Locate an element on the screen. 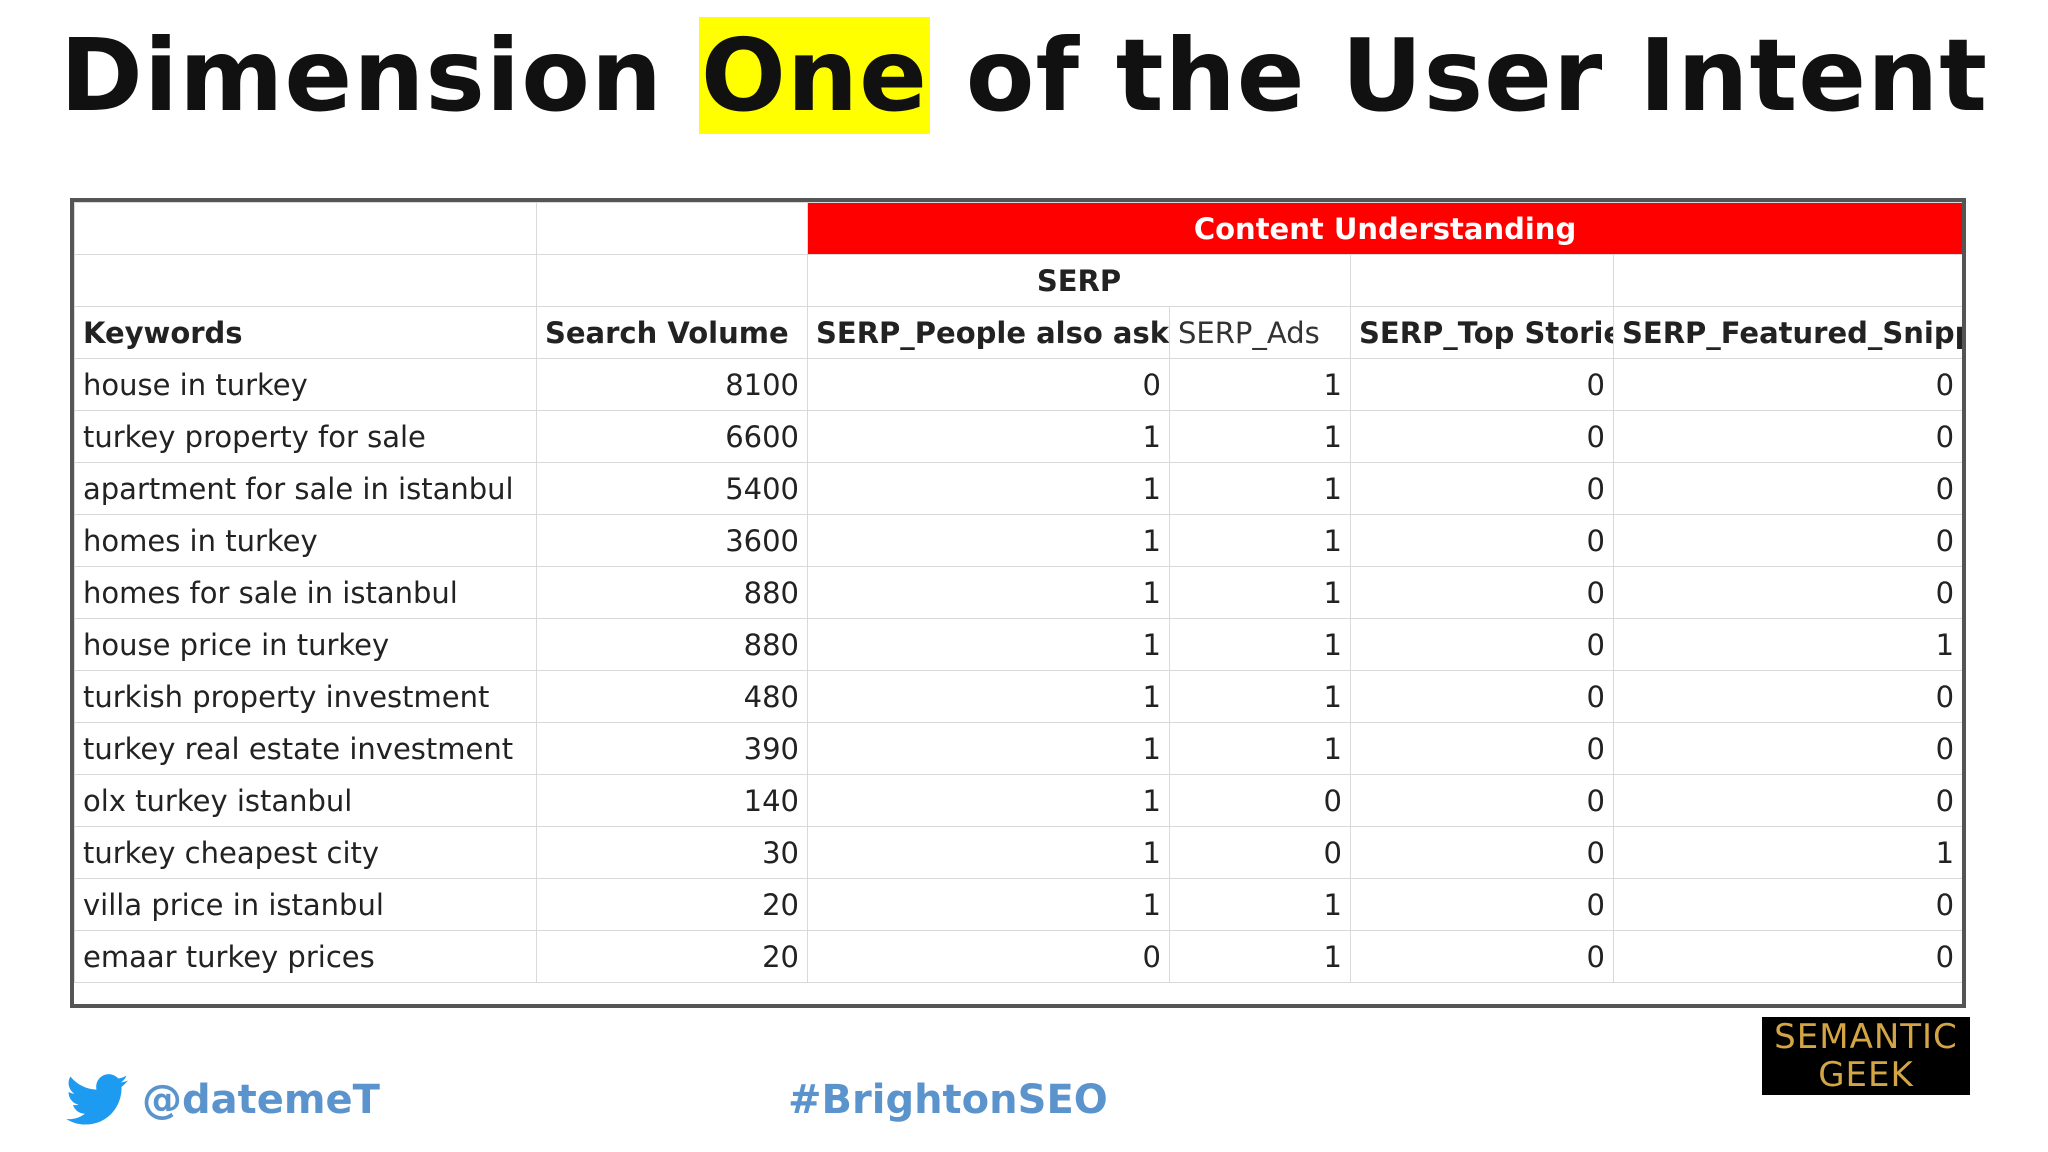 The image size is (2048, 1152). table-row: house in turkey 8100 0 1 0 0 is located at coordinates (1018, 384).